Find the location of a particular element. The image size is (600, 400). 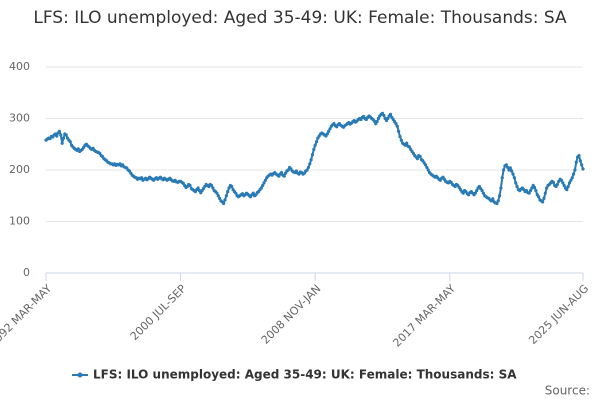

y-tick-label: 0 is located at coordinates (26, 272).